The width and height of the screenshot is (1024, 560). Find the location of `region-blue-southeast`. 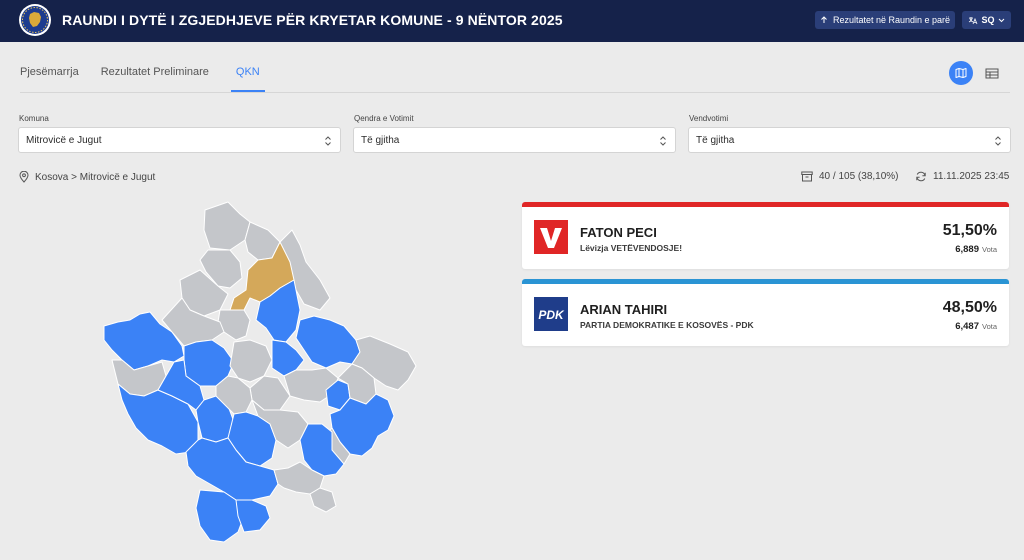

region-blue-southeast is located at coordinates (322, 450).